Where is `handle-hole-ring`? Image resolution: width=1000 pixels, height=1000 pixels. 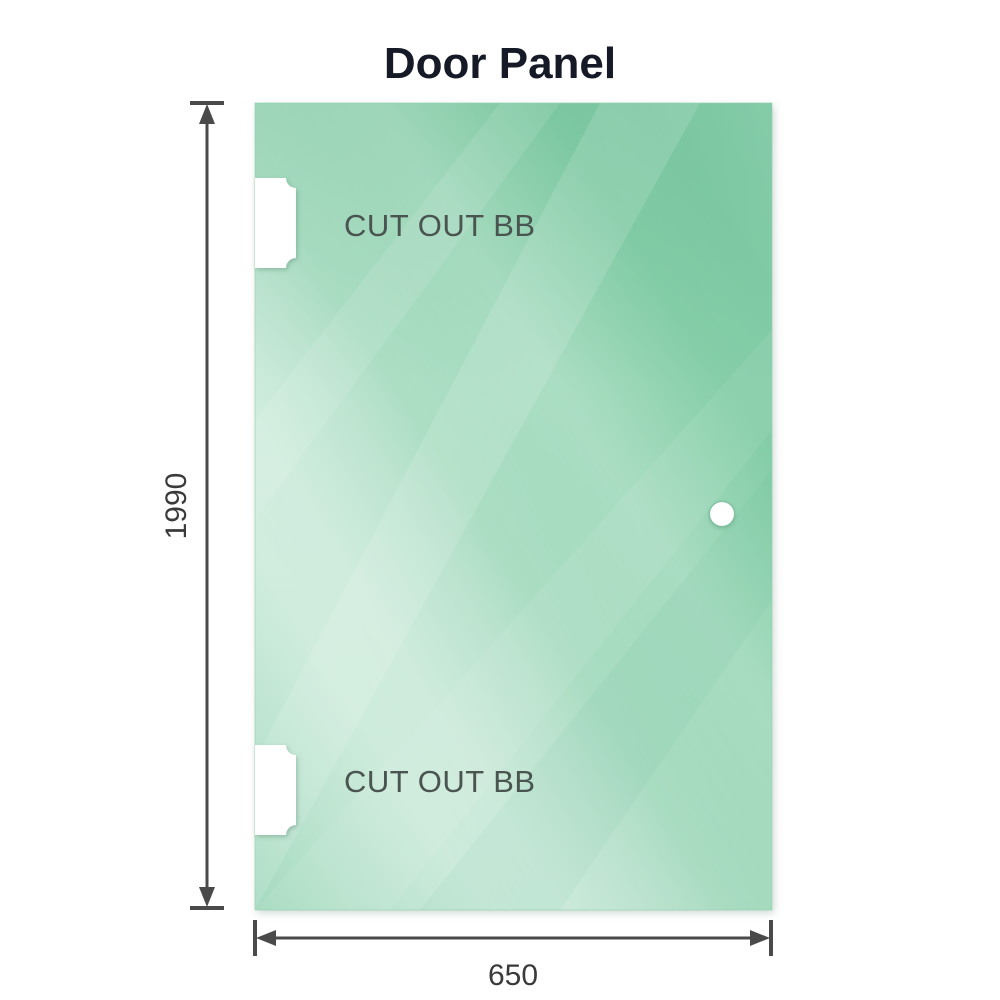
handle-hole-ring is located at coordinates (722, 514).